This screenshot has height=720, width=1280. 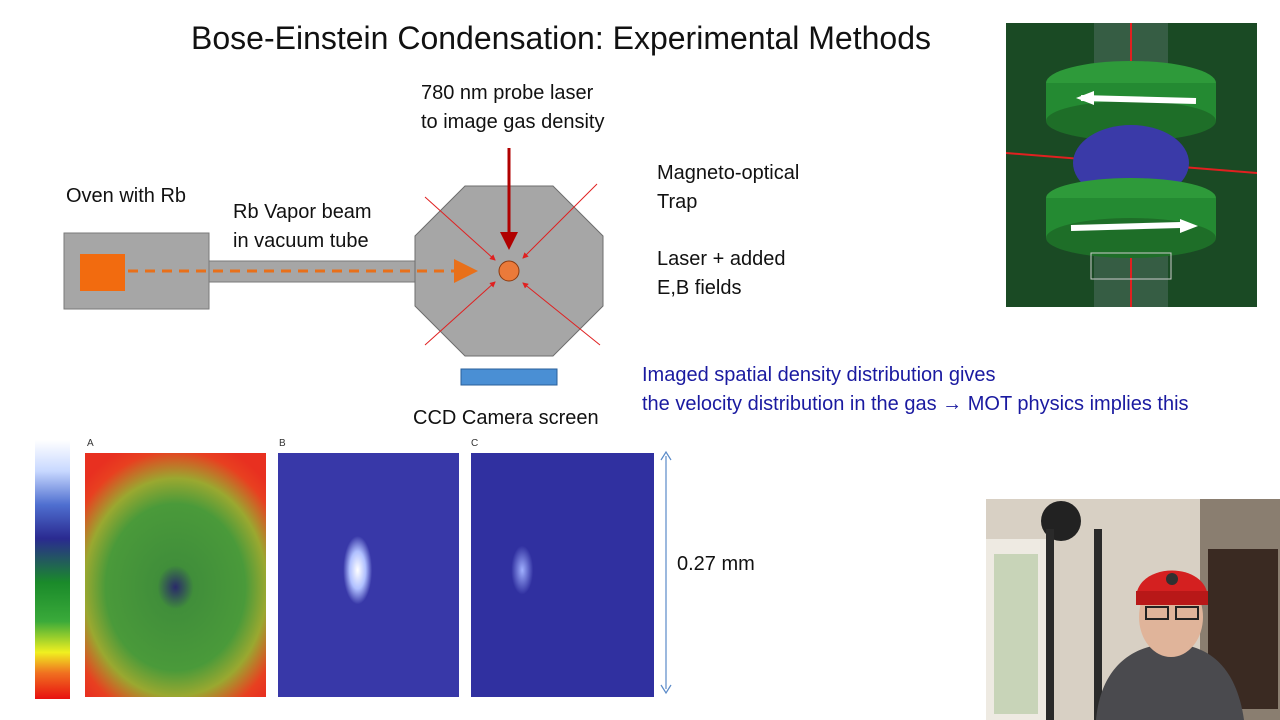 I want to click on panel-letter-b: B, so click(x=282, y=443).